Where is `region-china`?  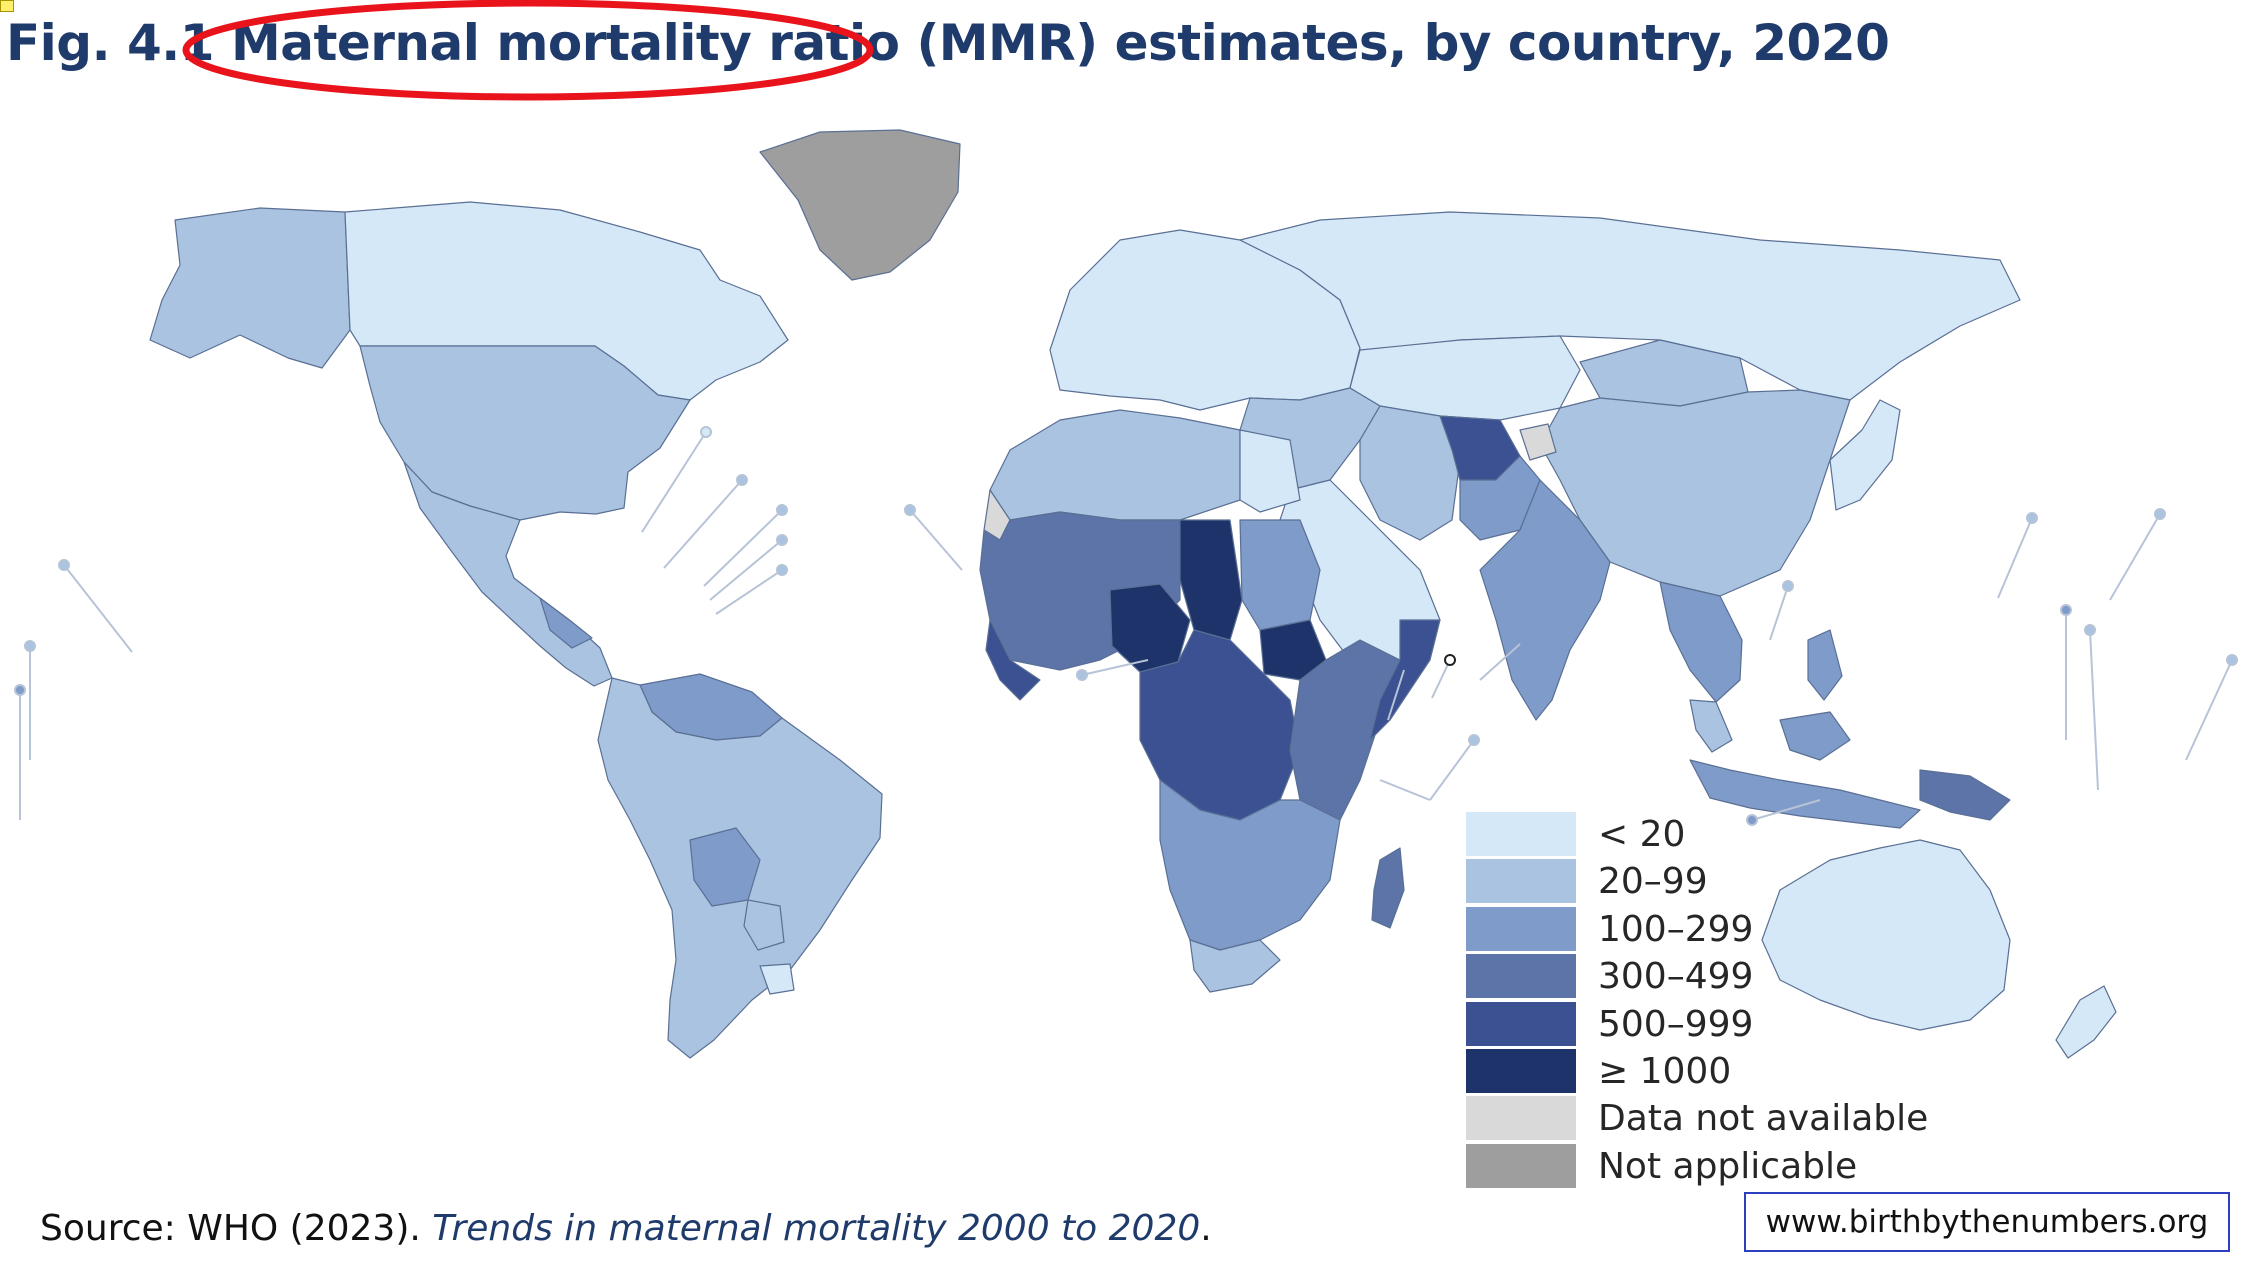 region-china is located at coordinates (1695, 493).